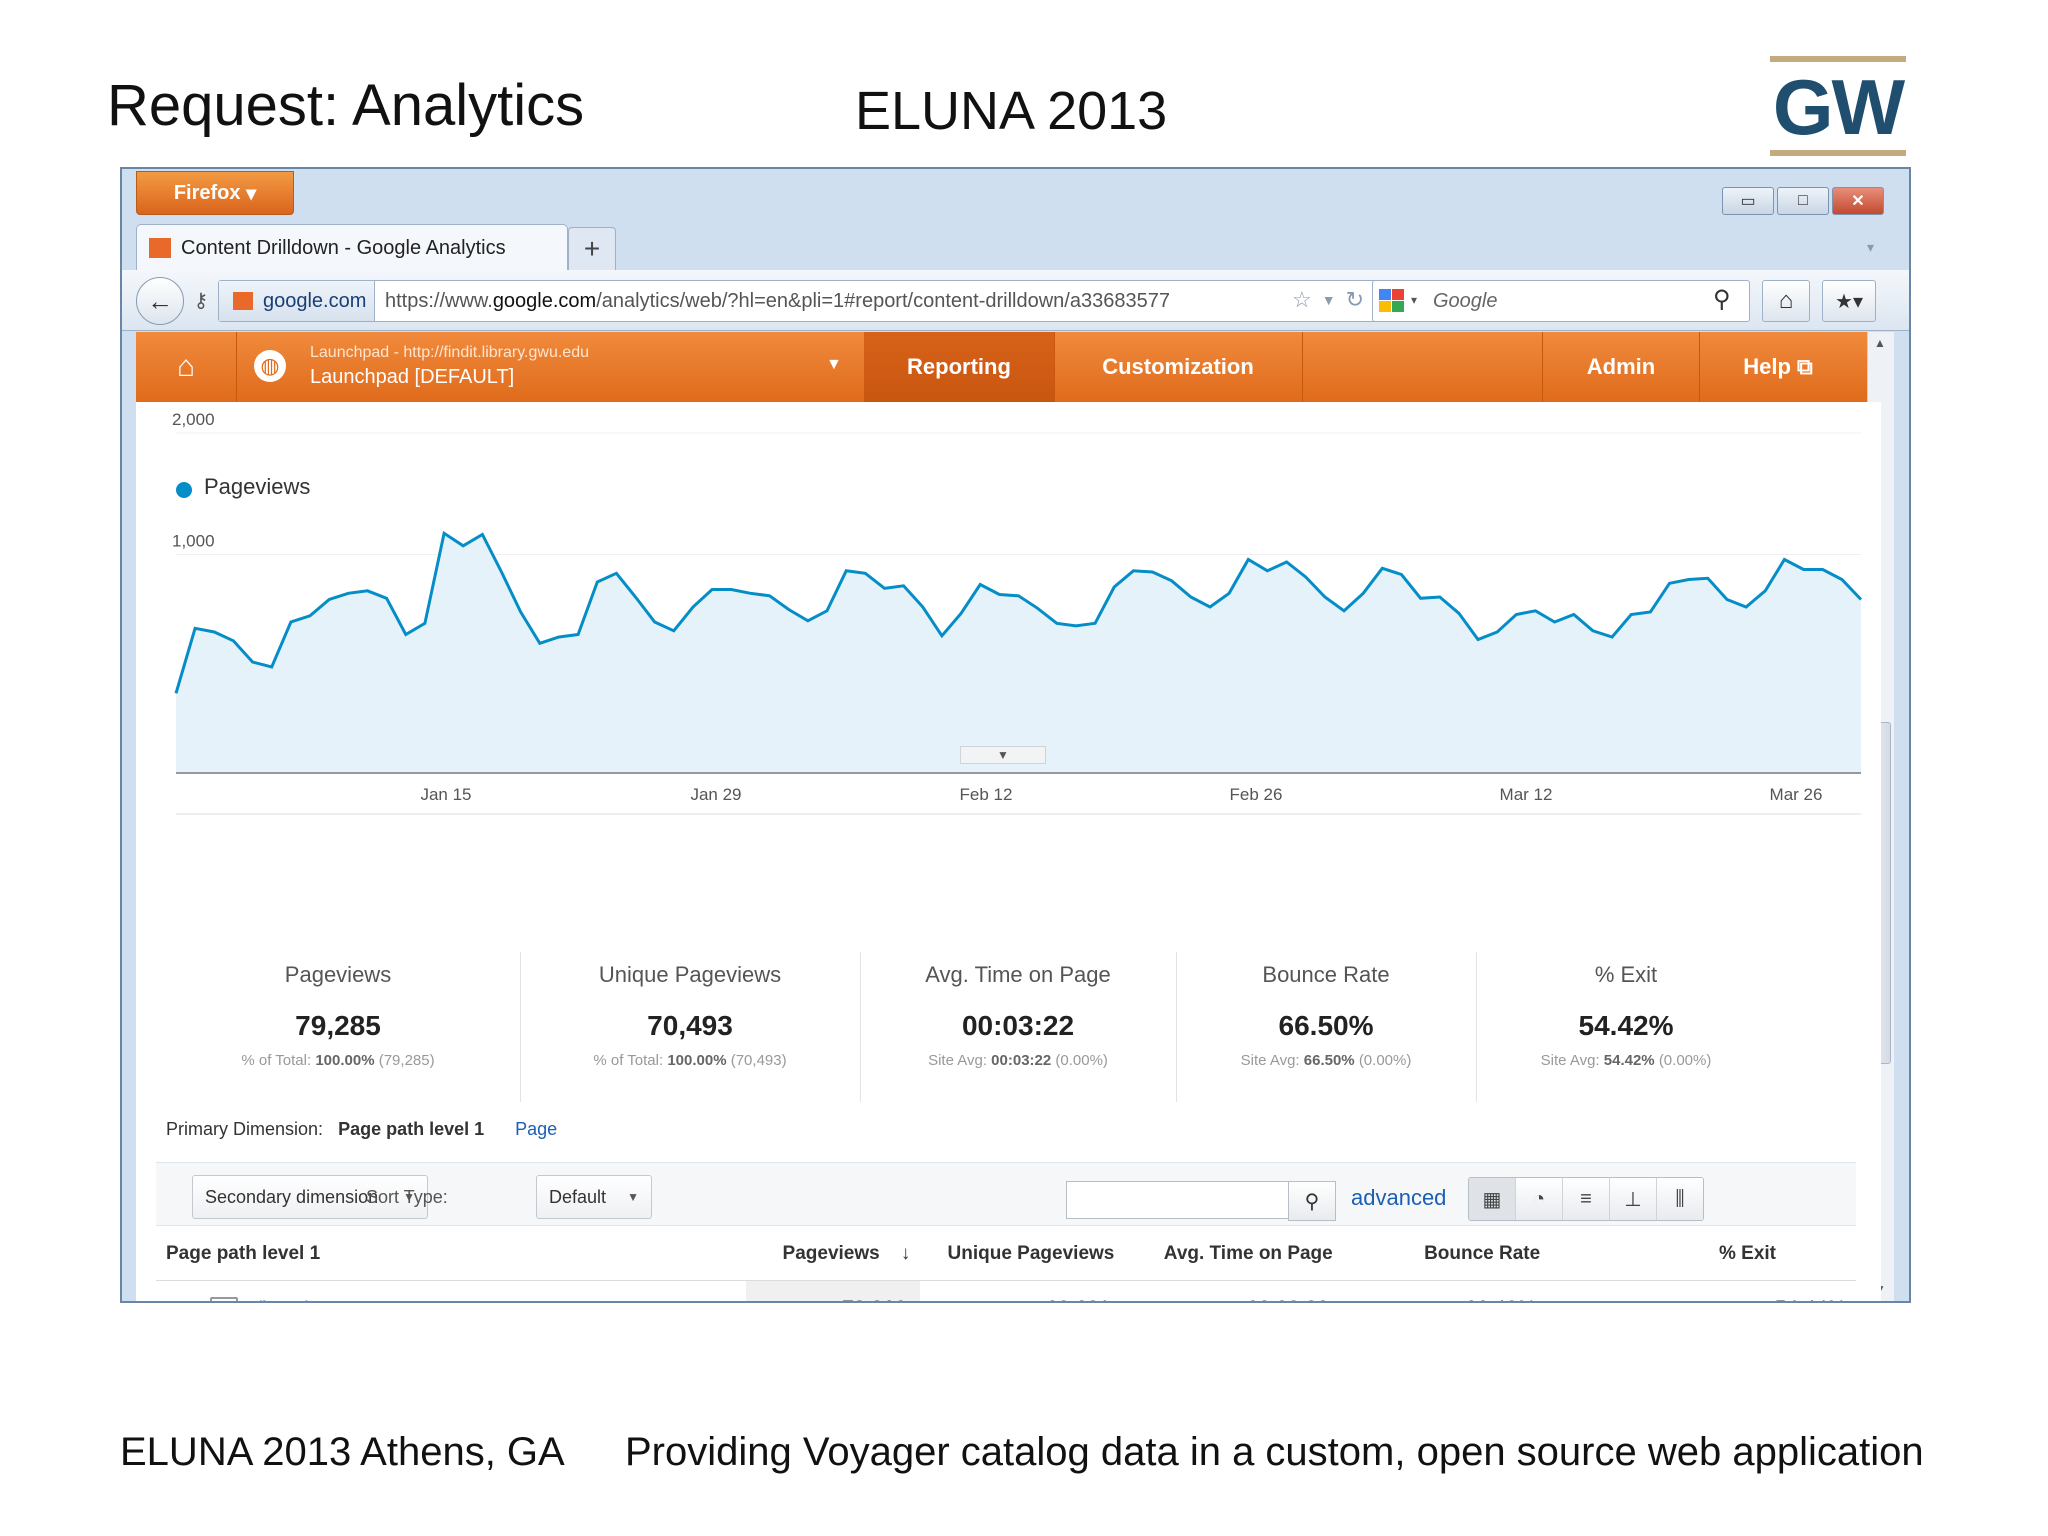  What do you see at coordinates (160, 301) in the screenshot?
I see `back-arrow-icon: ←` at bounding box center [160, 301].